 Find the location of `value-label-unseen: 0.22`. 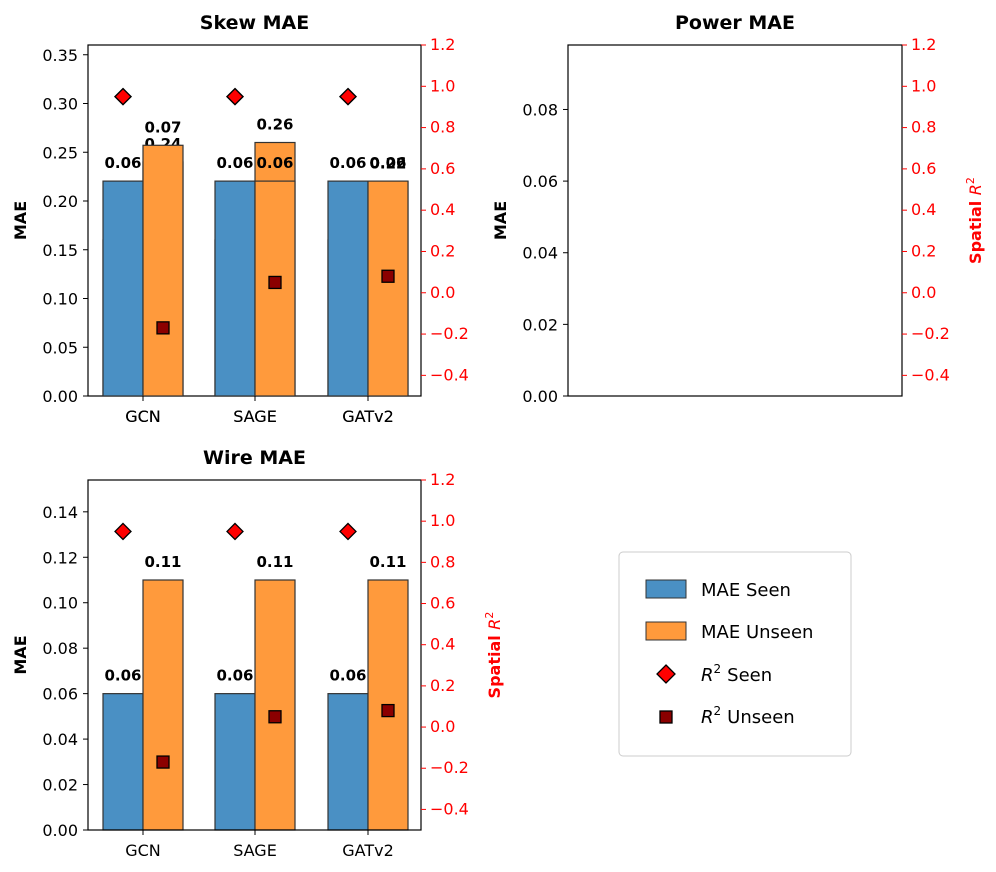

value-label-unseen: 0.22 is located at coordinates (387, 164).